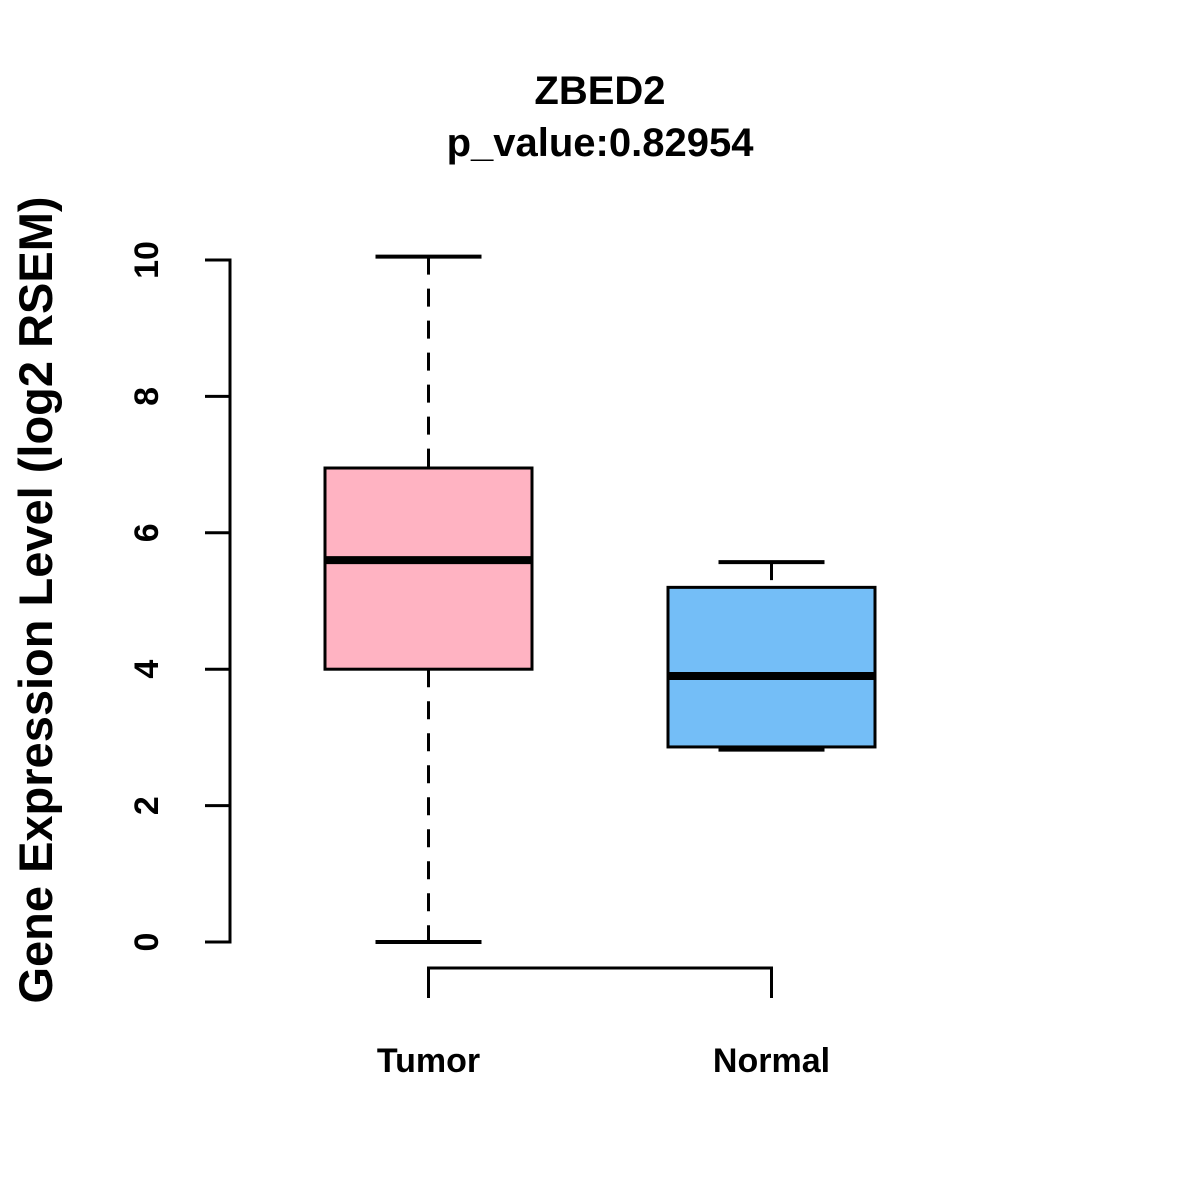 The image size is (1200, 1200). What do you see at coordinates (601, 143) in the screenshot?
I see `chart-subtitle: p_value:0.82954` at bounding box center [601, 143].